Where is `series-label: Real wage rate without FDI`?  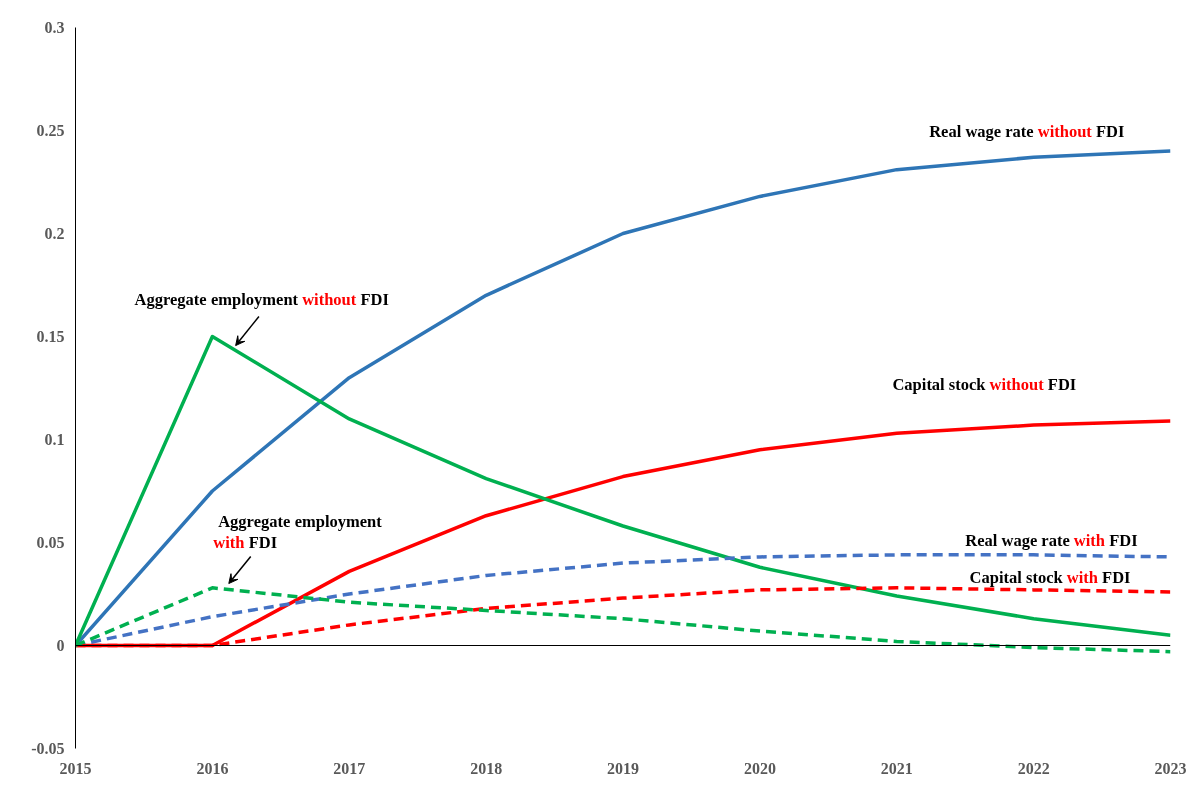 series-label: Real wage rate without FDI is located at coordinates (1027, 132).